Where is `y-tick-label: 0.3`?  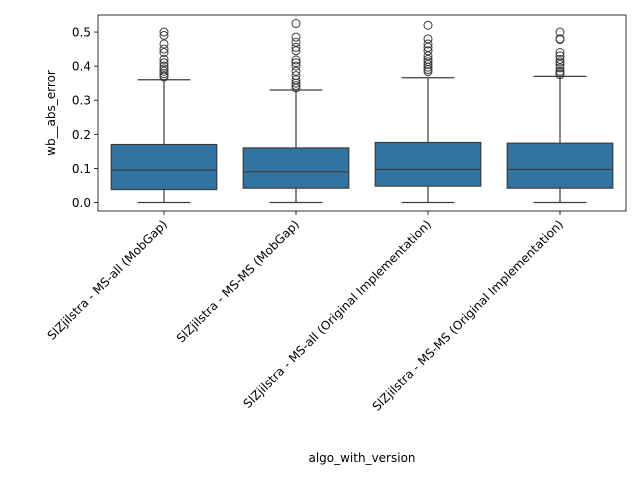 y-tick-label: 0.3 is located at coordinates (81, 101).